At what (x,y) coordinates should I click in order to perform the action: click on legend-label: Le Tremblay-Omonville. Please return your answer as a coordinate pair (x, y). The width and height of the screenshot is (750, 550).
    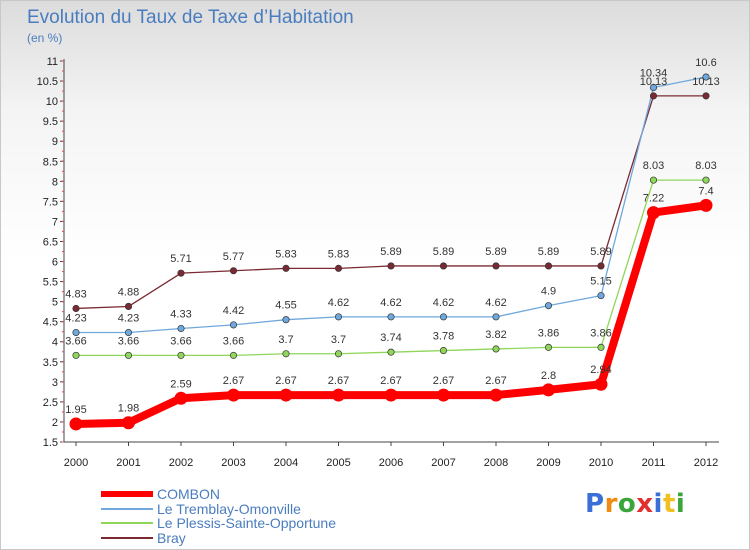
    Looking at the image, I should click on (229, 508).